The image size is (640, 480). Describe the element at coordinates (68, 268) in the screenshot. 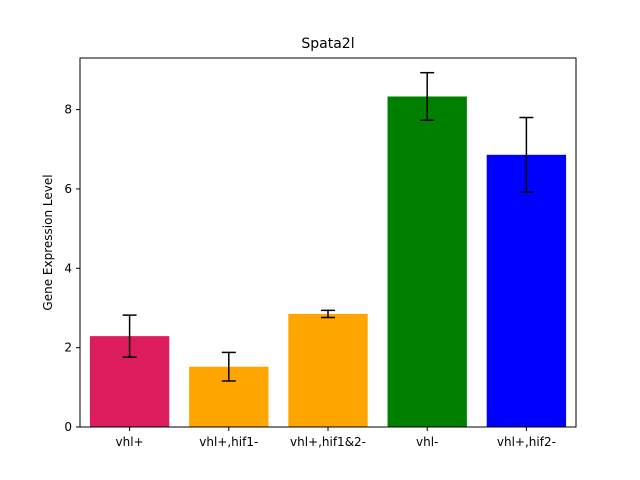

I see `y-tick-label: 4` at that location.